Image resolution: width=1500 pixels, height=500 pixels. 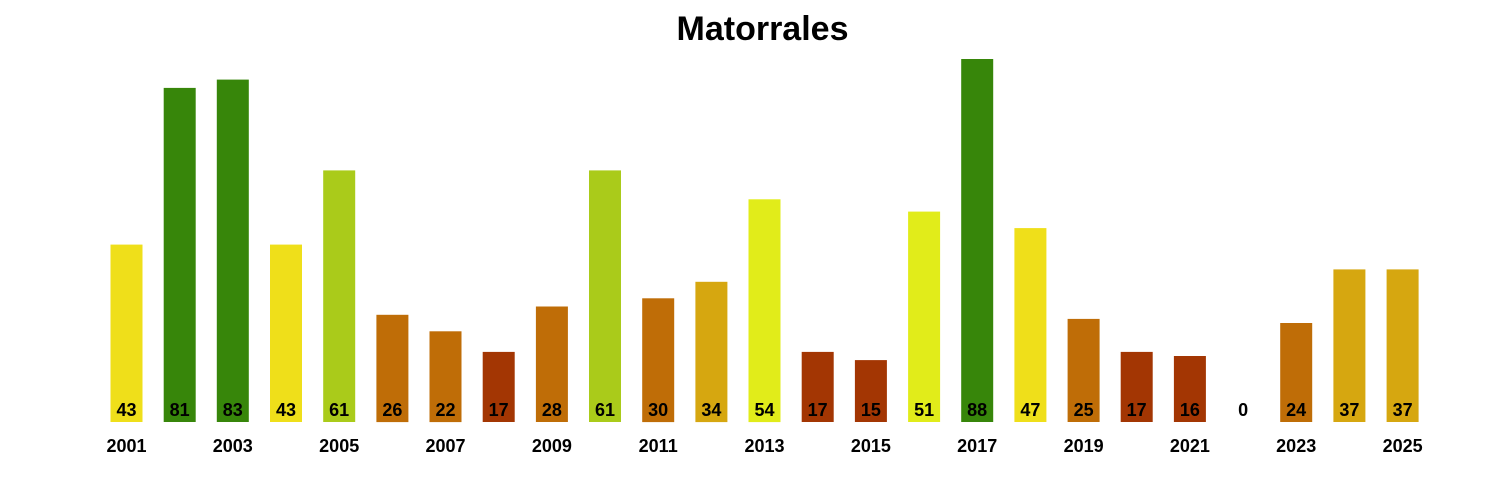 What do you see at coordinates (977, 446) in the screenshot?
I see `x-tick-label-2017: 2017` at bounding box center [977, 446].